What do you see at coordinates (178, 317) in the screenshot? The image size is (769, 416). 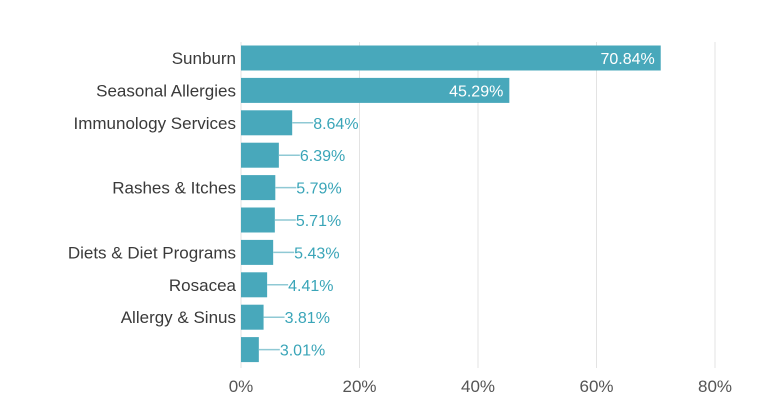 I see `category-label: Allergy & Sinus` at bounding box center [178, 317].